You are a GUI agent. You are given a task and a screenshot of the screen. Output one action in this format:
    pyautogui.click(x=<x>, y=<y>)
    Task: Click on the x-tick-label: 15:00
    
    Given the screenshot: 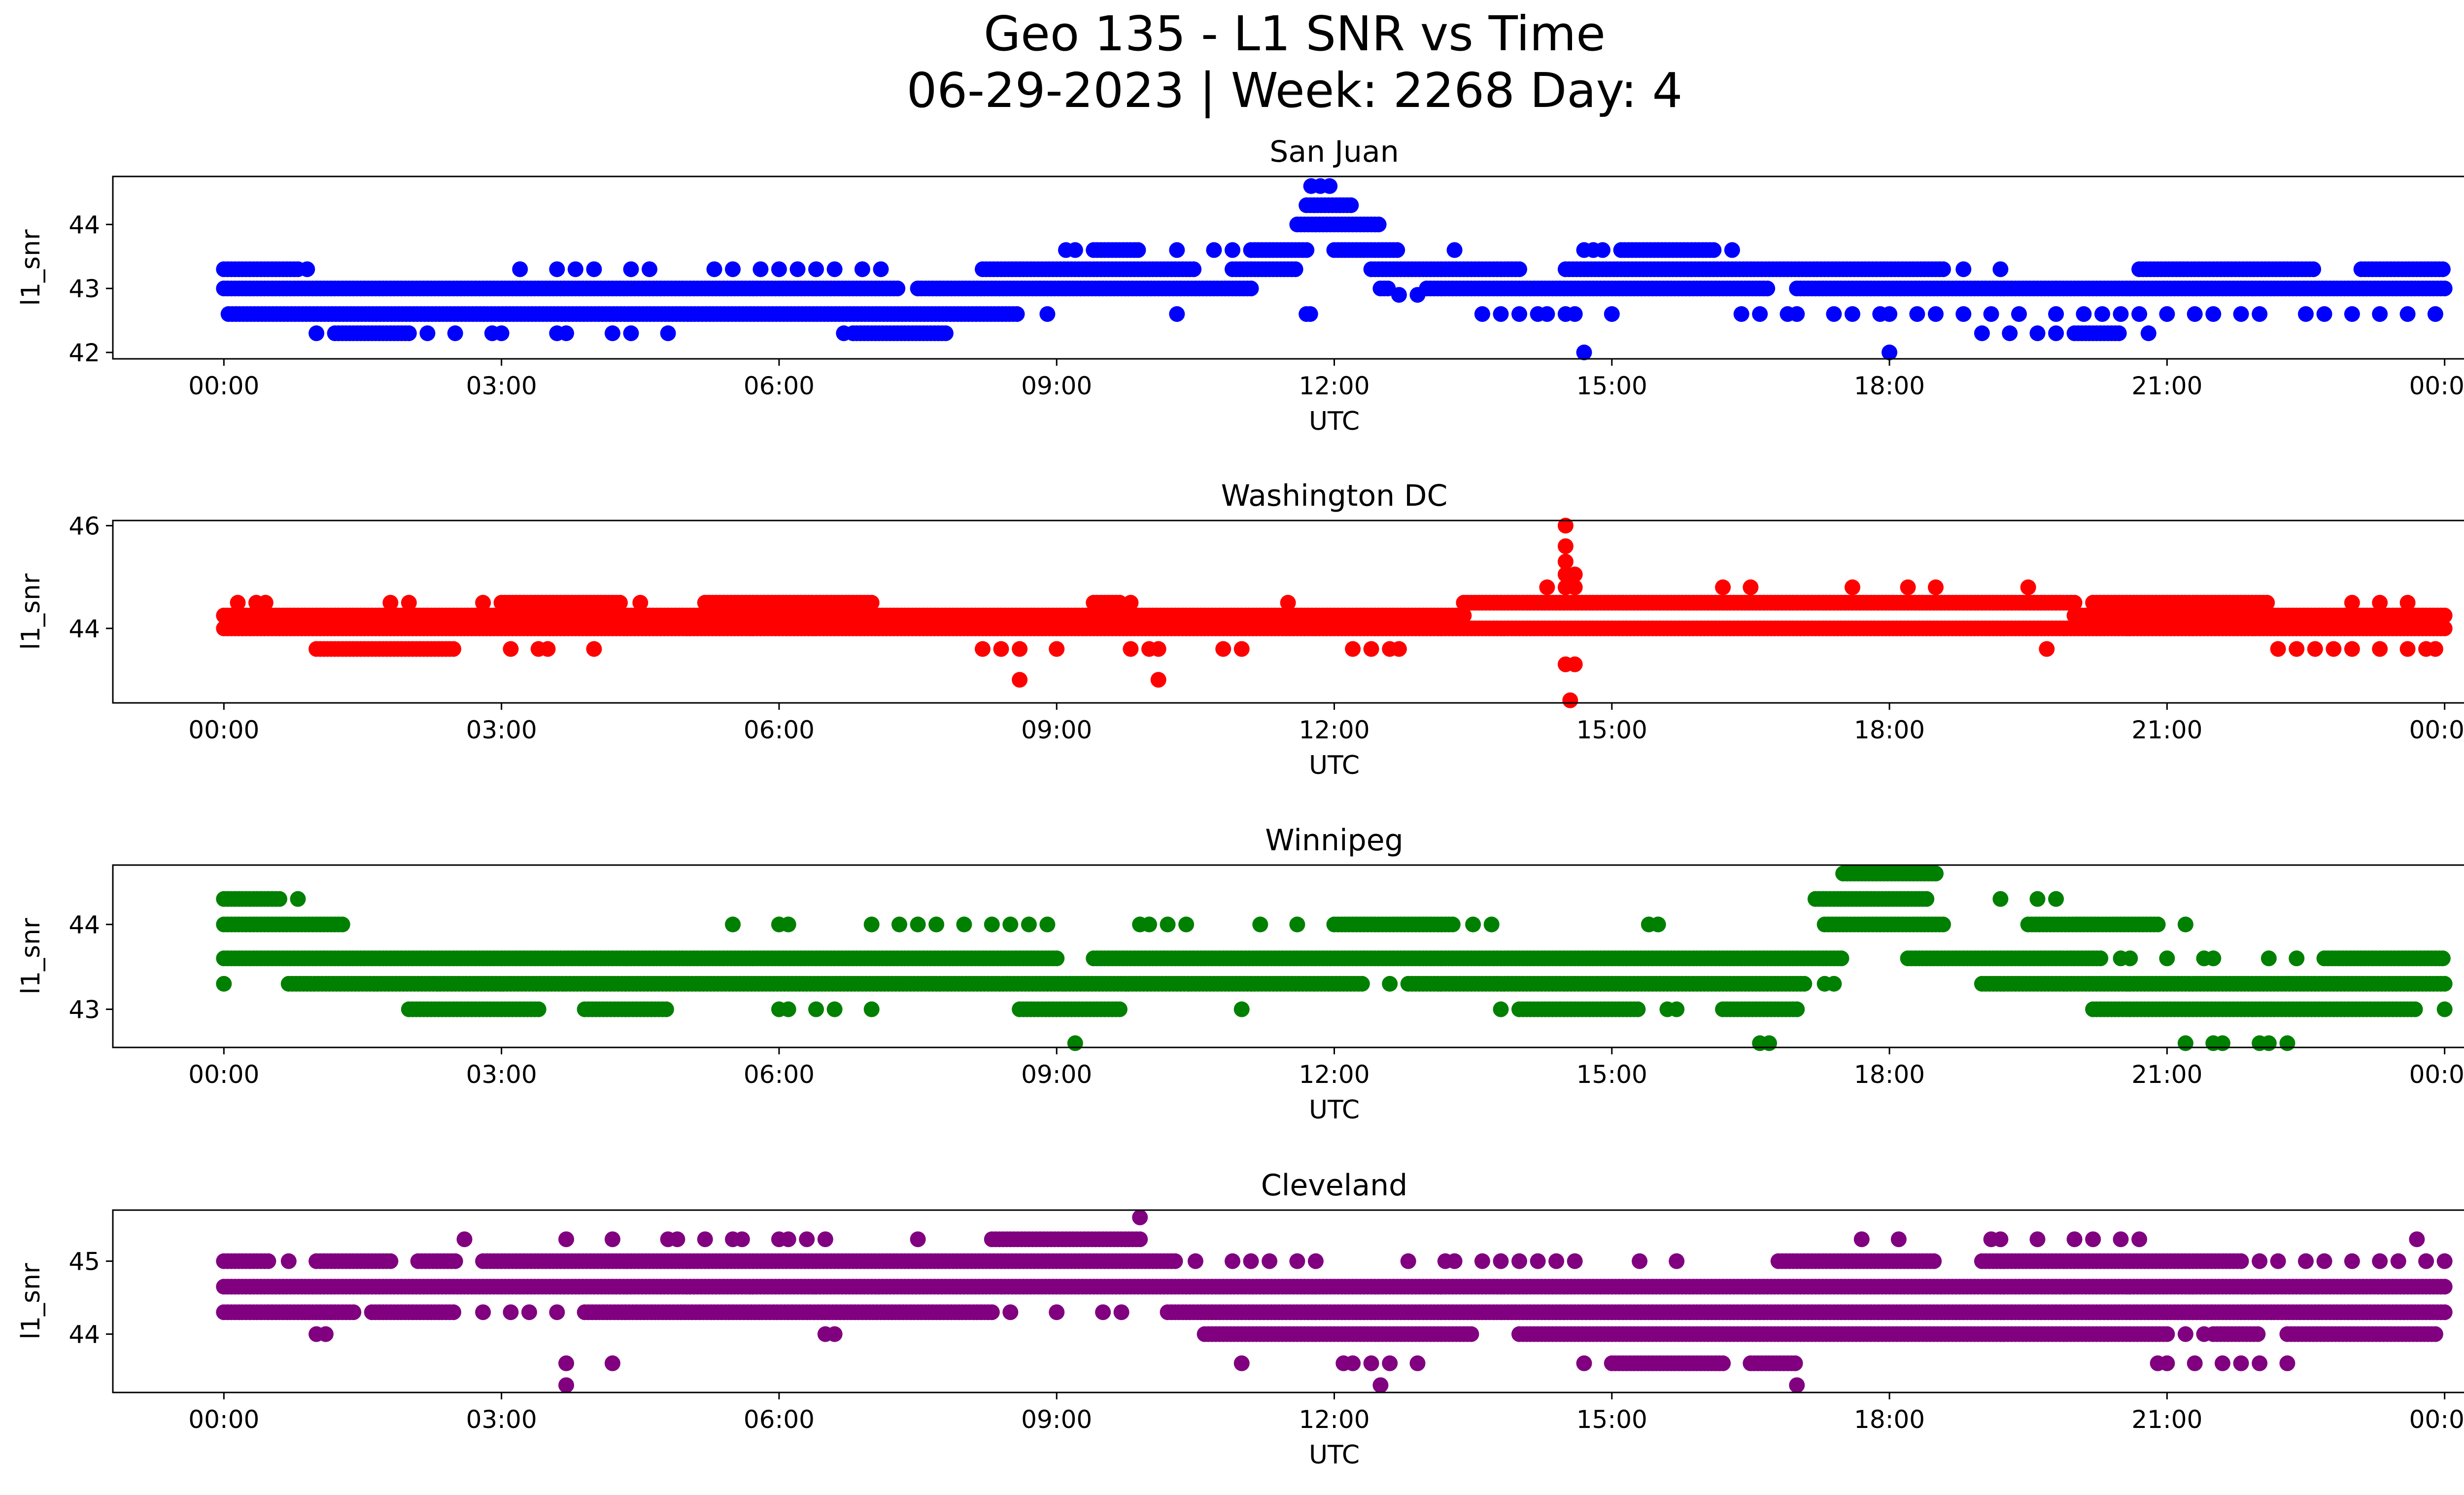 What is the action you would take?
    pyautogui.click(x=1611, y=1074)
    